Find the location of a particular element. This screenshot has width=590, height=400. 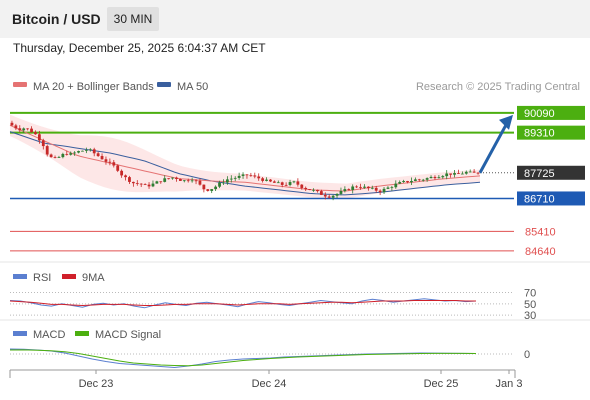

ma20-legend-label: MA 20 + Bollinger Bands is located at coordinates (93, 87).